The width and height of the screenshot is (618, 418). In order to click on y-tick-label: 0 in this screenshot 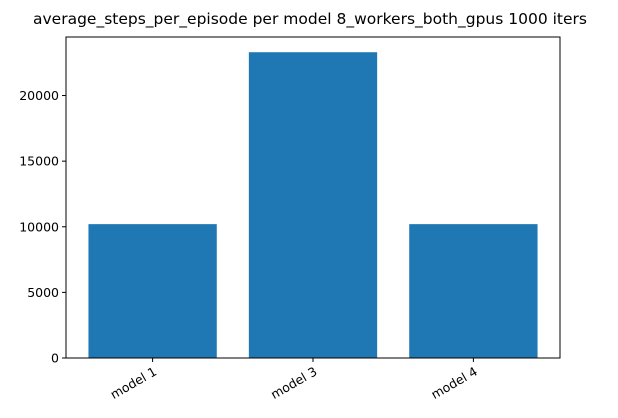, I will do `click(55, 358)`.